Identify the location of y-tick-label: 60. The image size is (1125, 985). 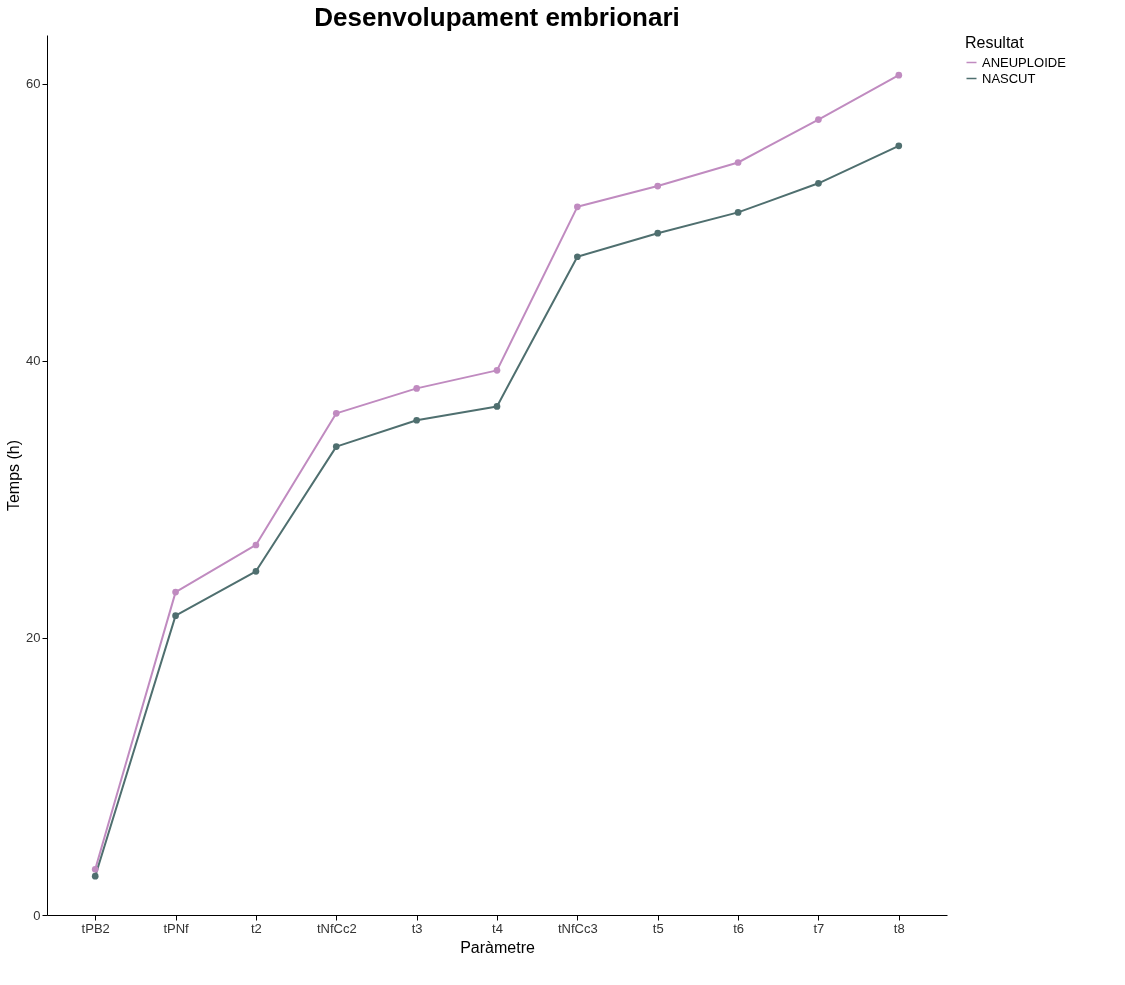
(33, 83).